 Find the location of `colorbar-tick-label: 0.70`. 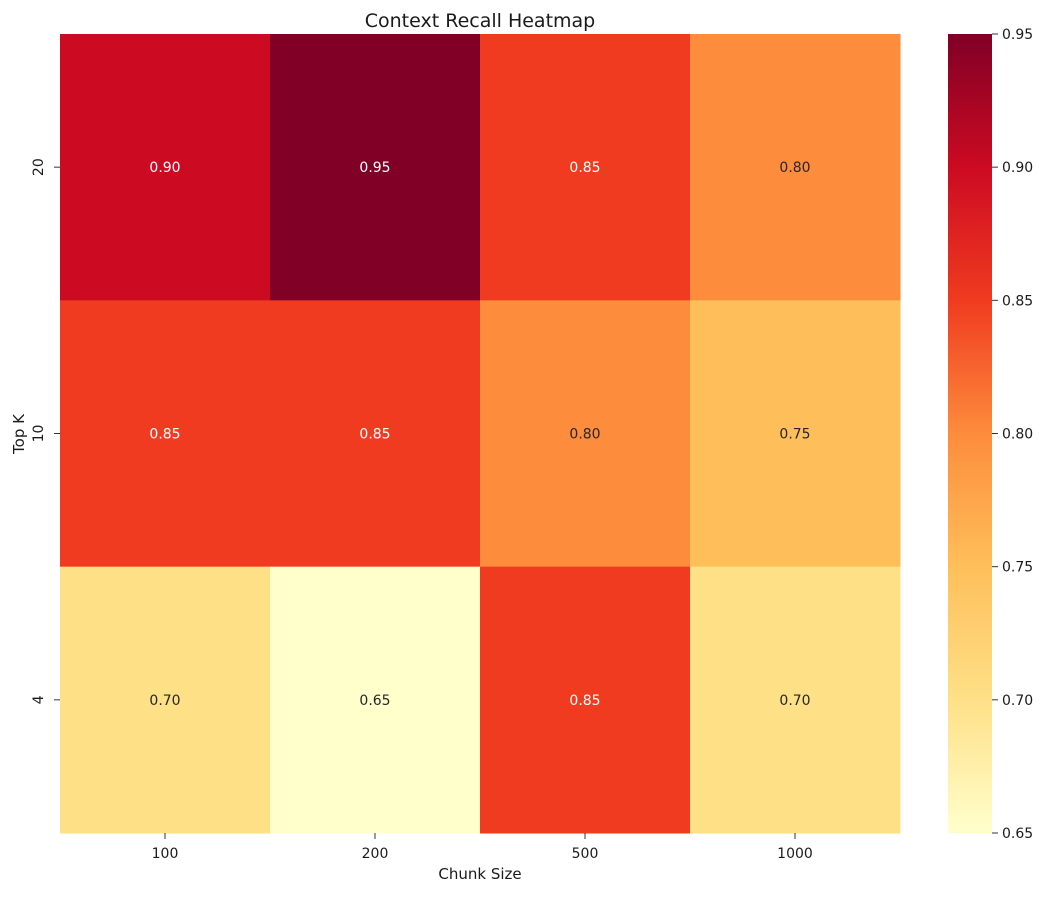

colorbar-tick-label: 0.70 is located at coordinates (1017, 701).